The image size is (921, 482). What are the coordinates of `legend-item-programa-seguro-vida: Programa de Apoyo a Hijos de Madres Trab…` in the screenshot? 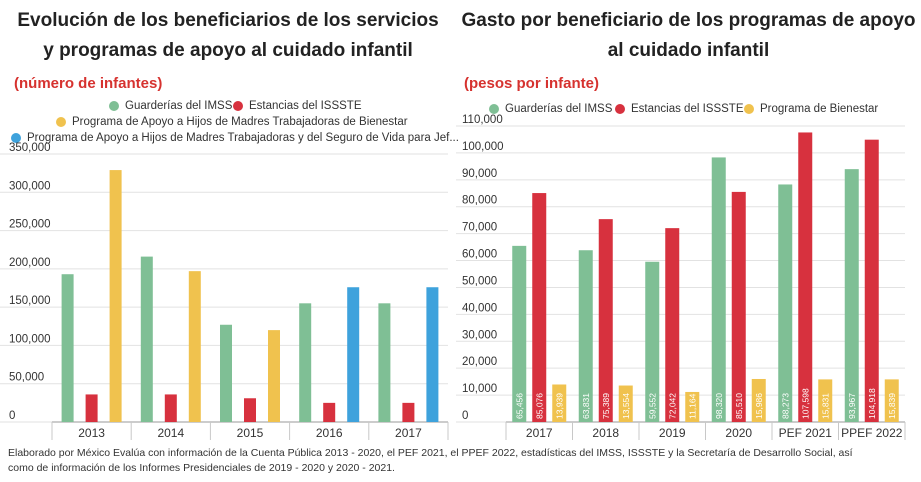 It's located at (235, 138).